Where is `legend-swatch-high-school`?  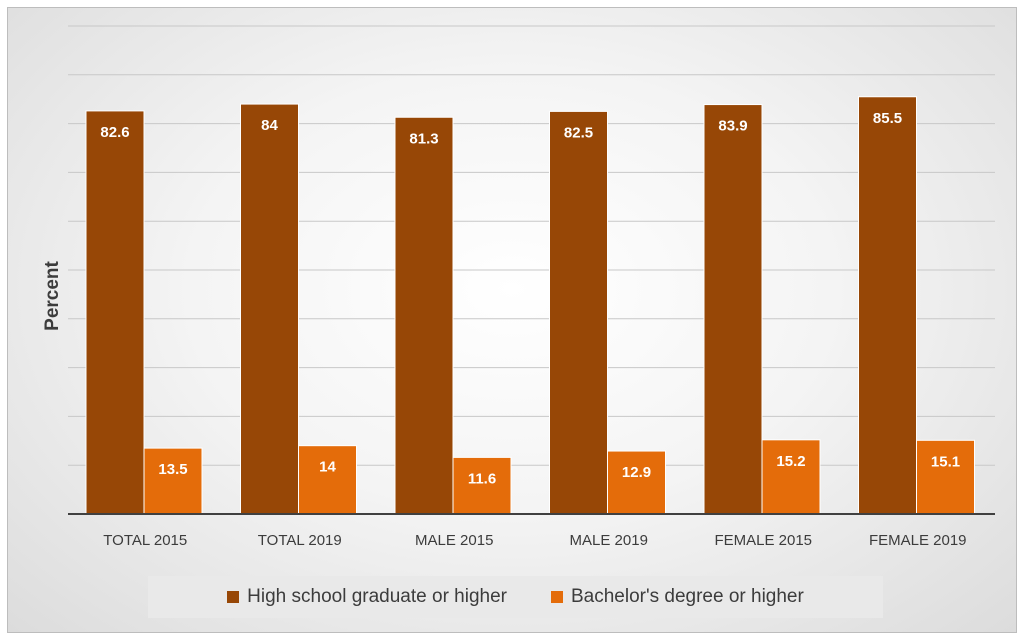 legend-swatch-high-school is located at coordinates (233, 597).